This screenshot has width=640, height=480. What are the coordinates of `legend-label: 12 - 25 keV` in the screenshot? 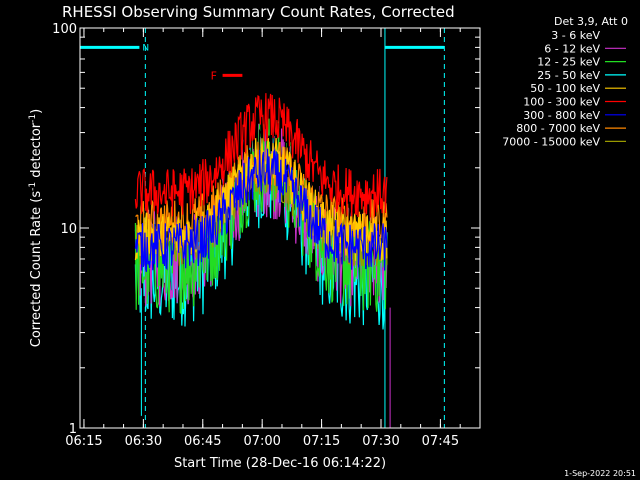 It's located at (568, 62).